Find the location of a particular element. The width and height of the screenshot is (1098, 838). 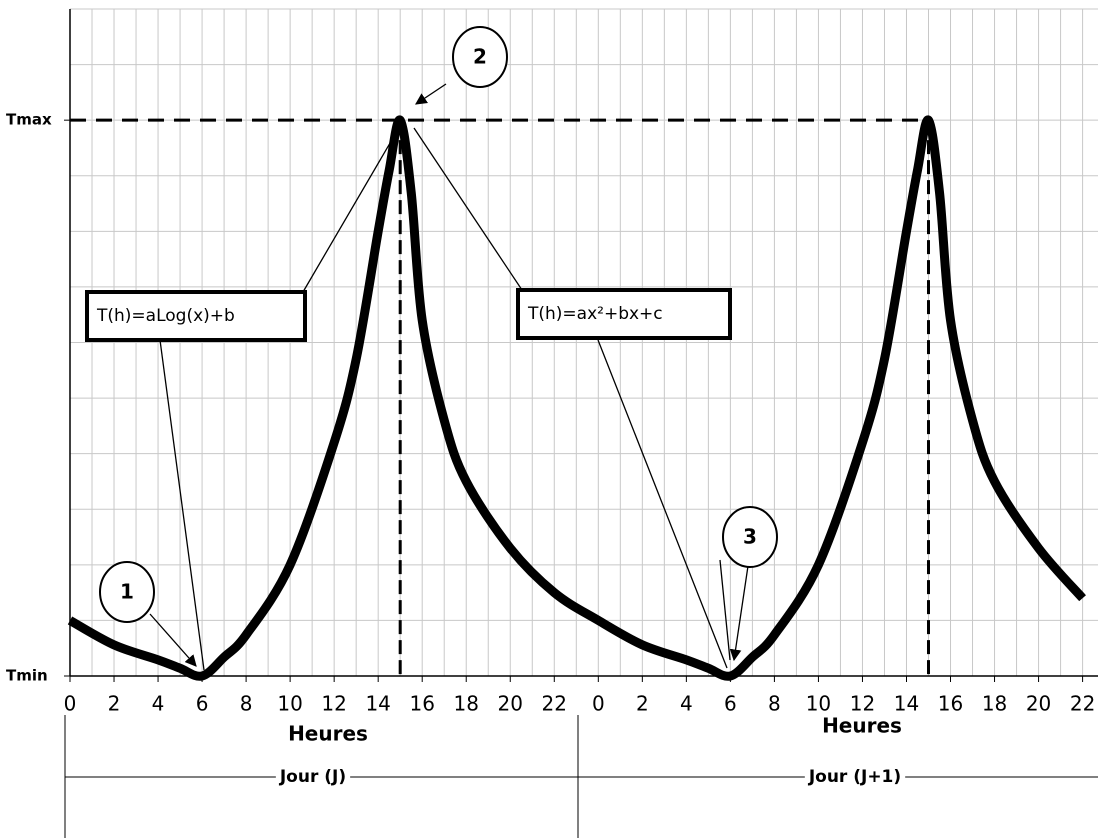

period-label: Jour (J+1) is located at coordinates (854, 777).